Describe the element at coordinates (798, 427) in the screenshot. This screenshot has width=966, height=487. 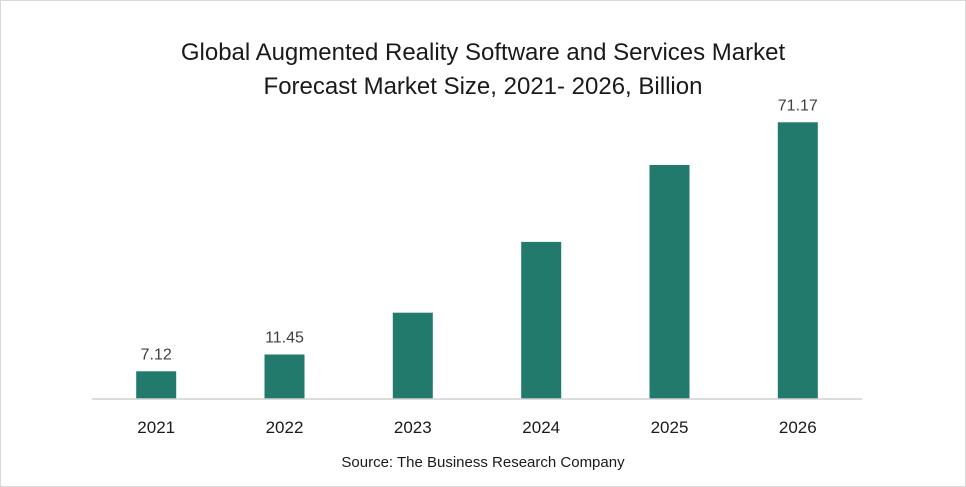
I see `x-tick-label-2026: 2026` at that location.